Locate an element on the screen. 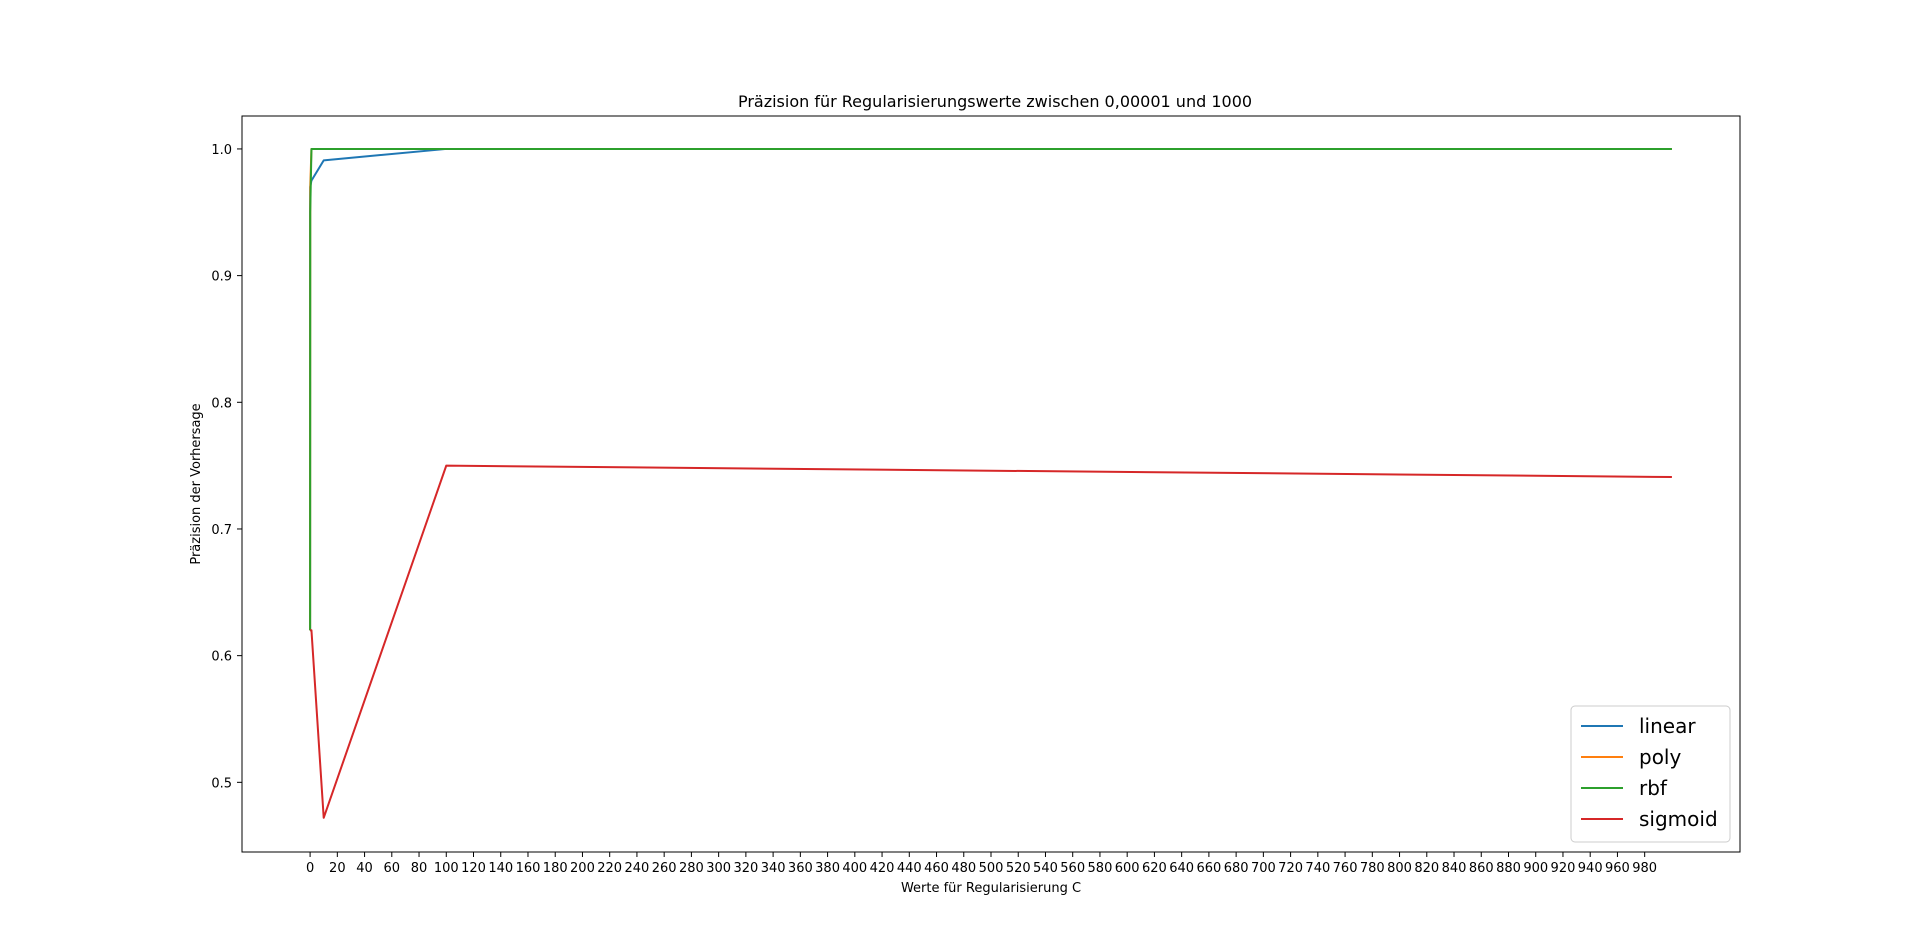  legend-label-linear: linear is located at coordinates (1667, 726).